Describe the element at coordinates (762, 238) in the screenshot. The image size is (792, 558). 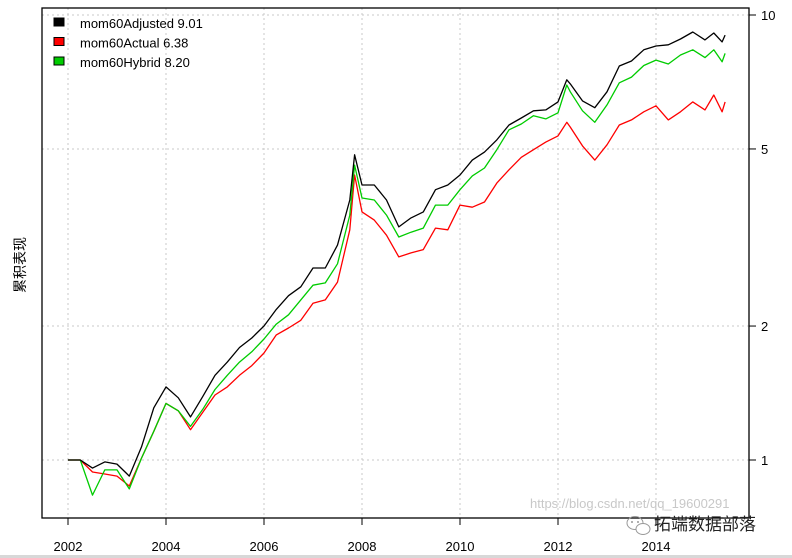
I see `y-axis: 1 2 5 10` at that location.